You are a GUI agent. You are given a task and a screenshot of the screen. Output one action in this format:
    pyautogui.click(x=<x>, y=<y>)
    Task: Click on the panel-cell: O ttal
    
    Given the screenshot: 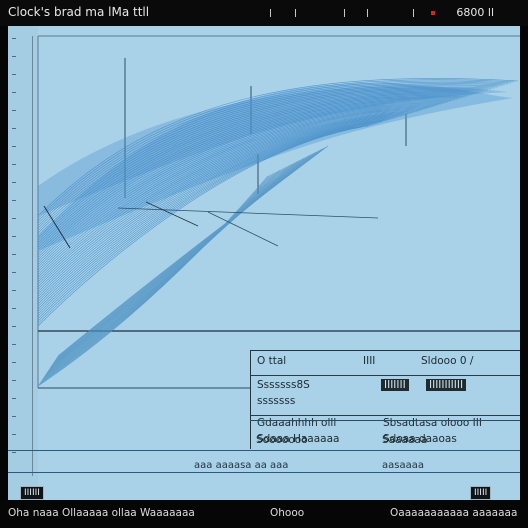 What is the action you would take?
    pyautogui.click(x=272, y=361)
    